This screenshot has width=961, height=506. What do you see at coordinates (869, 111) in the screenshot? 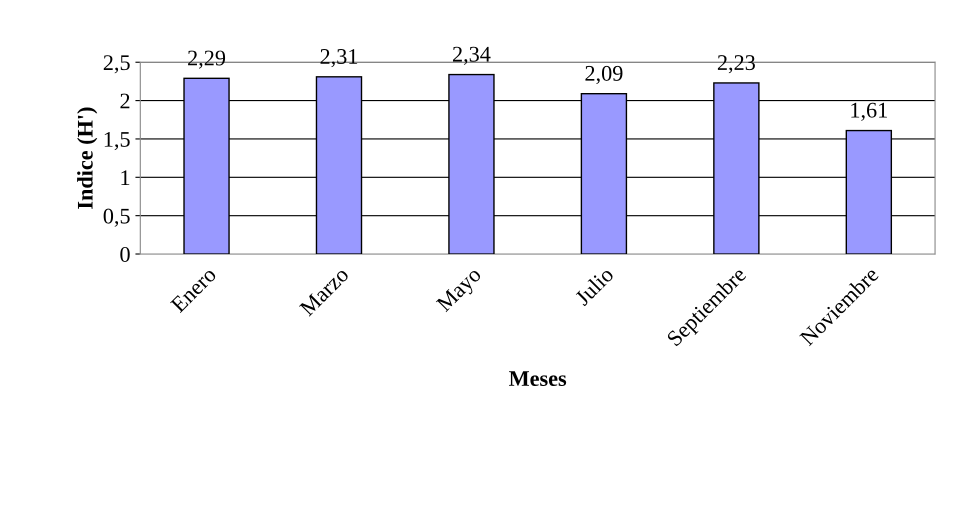
I see `data-label: 1,61` at bounding box center [869, 111].